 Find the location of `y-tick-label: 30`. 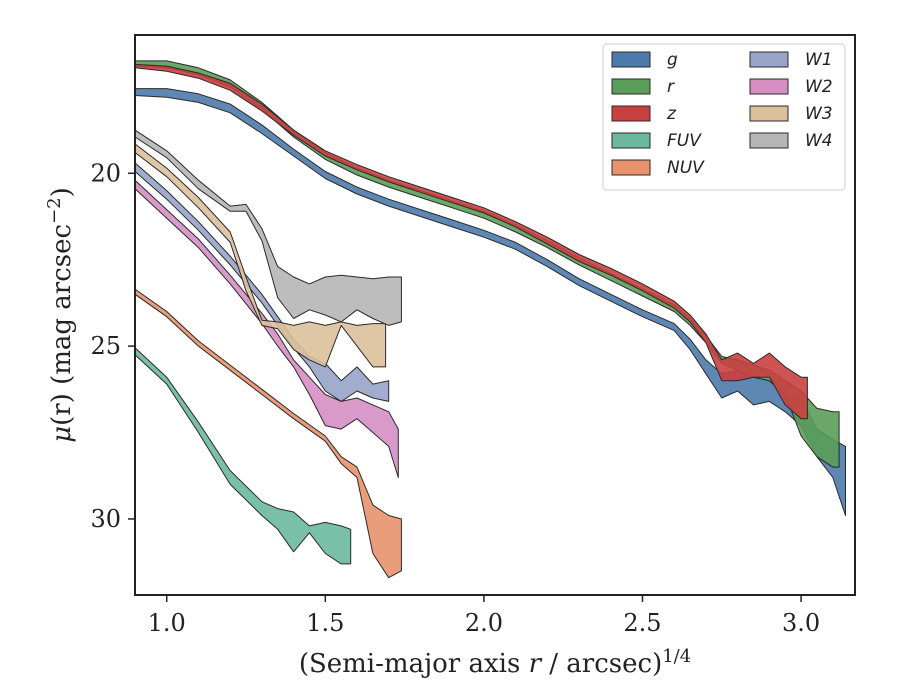

y-tick-label: 30 is located at coordinates (105, 519).